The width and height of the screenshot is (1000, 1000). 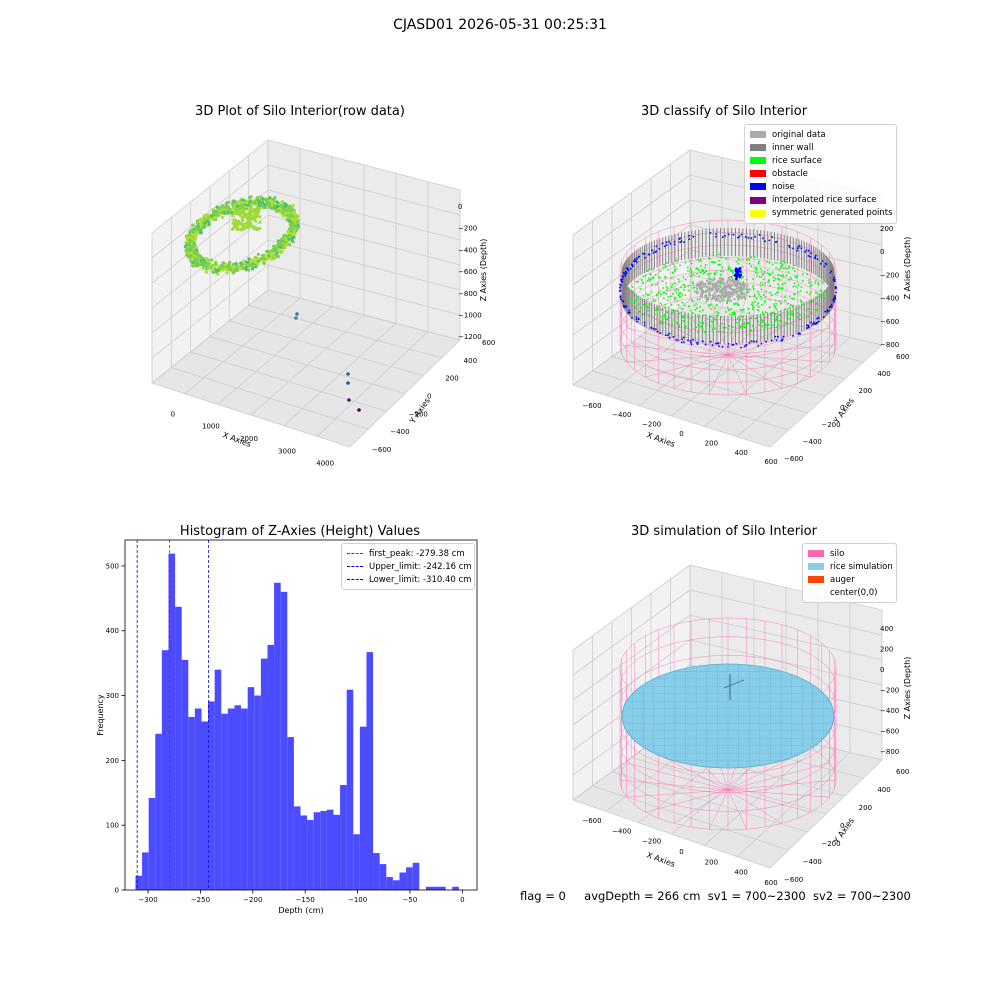 What do you see at coordinates (793, 459) in the screenshot?
I see `panel2-y-tick: −600` at bounding box center [793, 459].